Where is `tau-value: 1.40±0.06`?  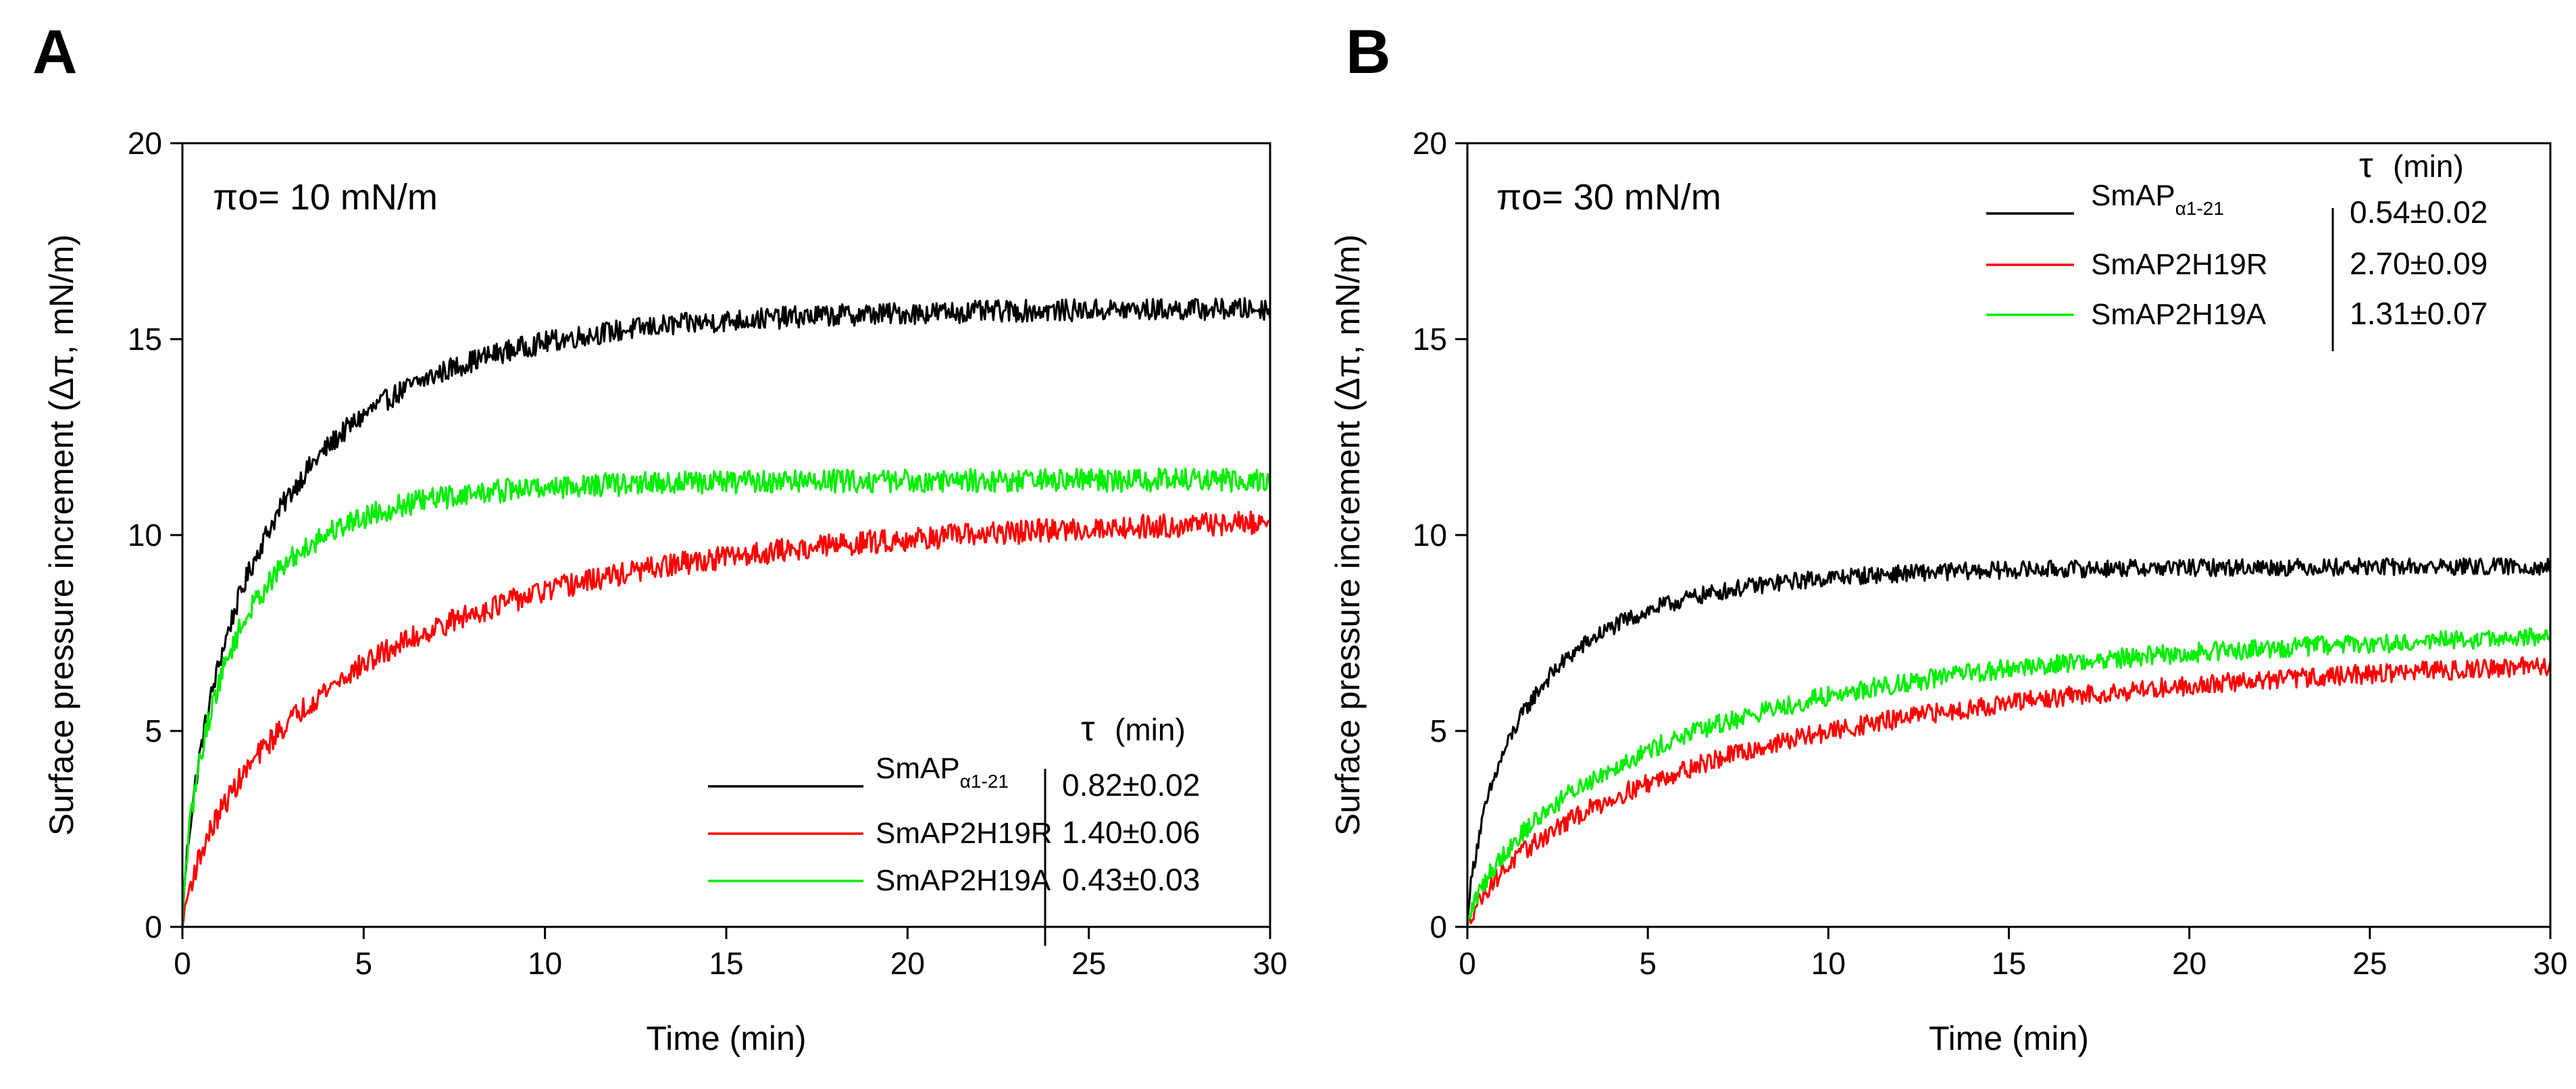
tau-value: 1.40±0.06 is located at coordinates (1131, 832).